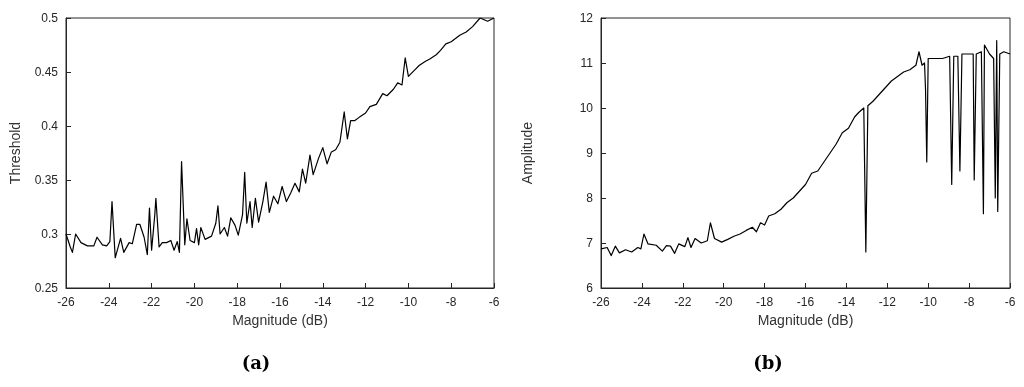 The image size is (1024, 387). Describe the element at coordinates (50, 126) in the screenshot. I see `y-tick-label: 0.4` at that location.